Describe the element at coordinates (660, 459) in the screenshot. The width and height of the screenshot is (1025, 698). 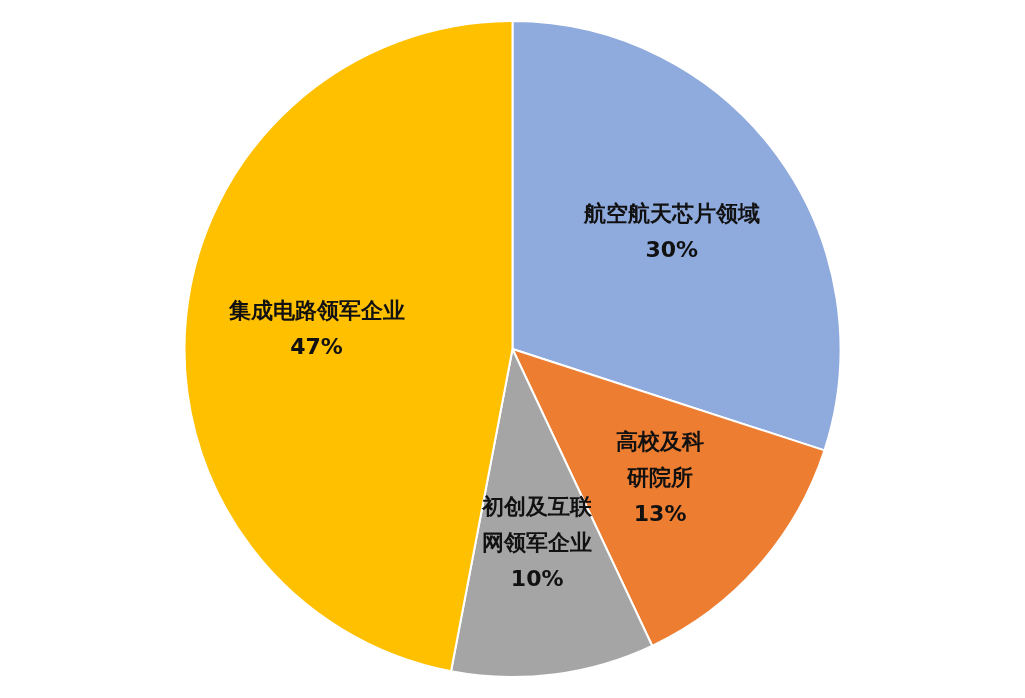
I see `slice-label: 高校及科研院所` at that location.